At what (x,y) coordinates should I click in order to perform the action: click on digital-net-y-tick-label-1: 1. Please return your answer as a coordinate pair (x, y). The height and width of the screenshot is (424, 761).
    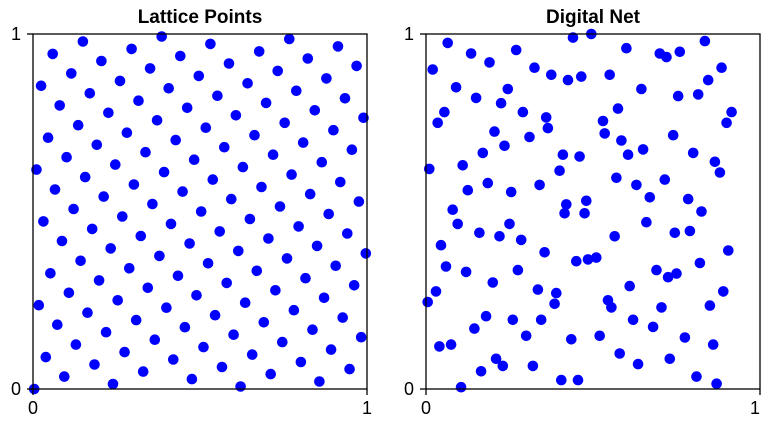
    Looking at the image, I should click on (409, 34).